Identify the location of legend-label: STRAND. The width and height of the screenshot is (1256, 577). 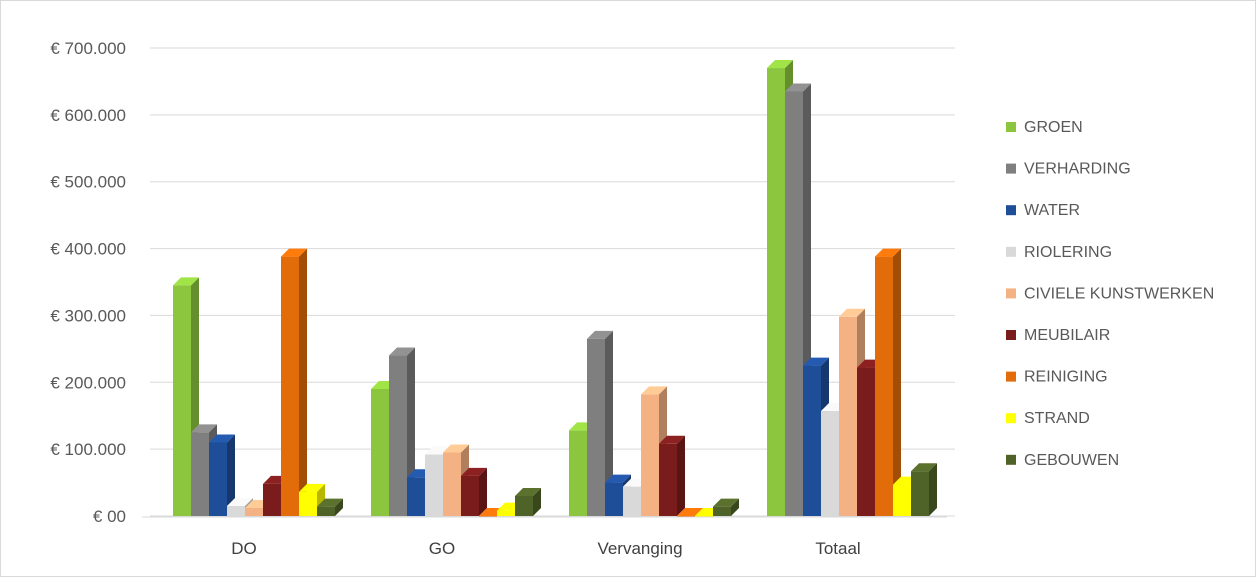
(1057, 418).